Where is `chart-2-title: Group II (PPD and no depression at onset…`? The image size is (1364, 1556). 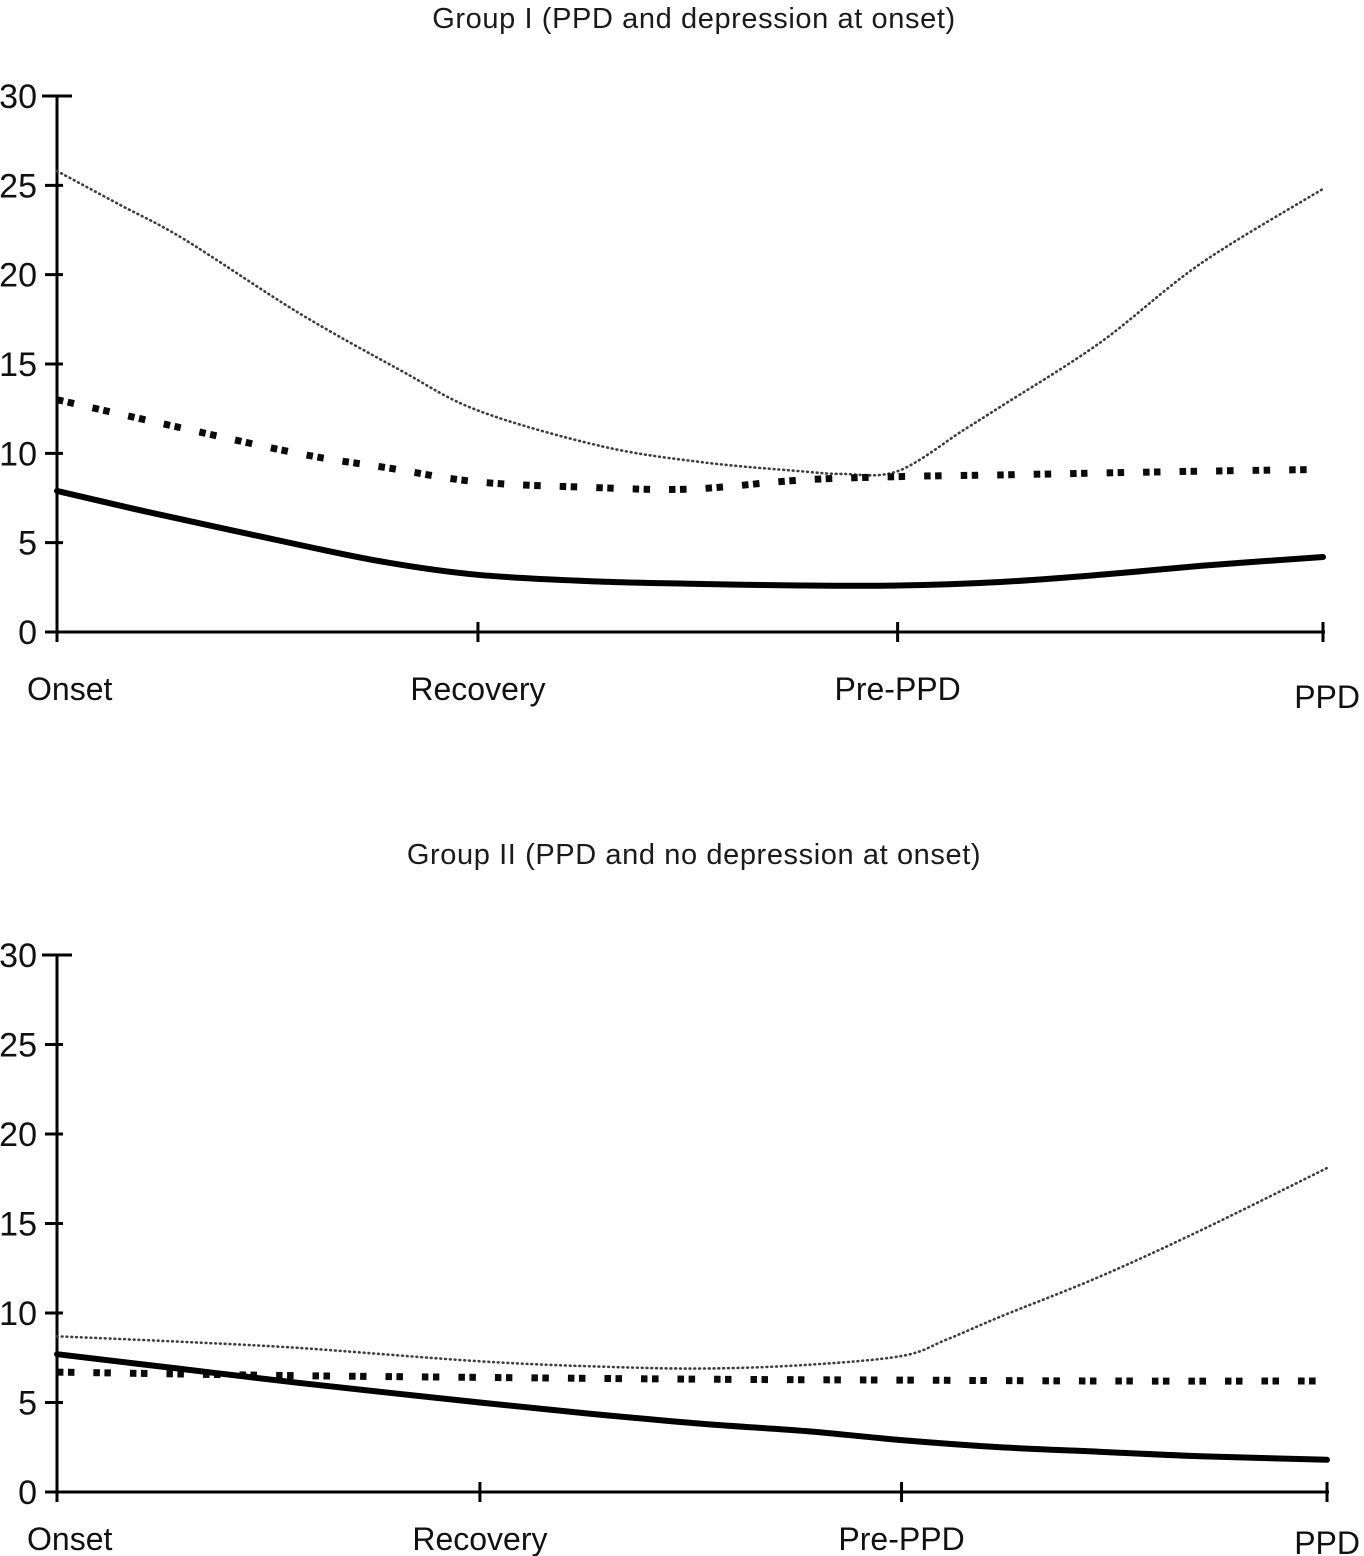
chart-2-title: Group II (PPD and no depression at onset… is located at coordinates (694, 855).